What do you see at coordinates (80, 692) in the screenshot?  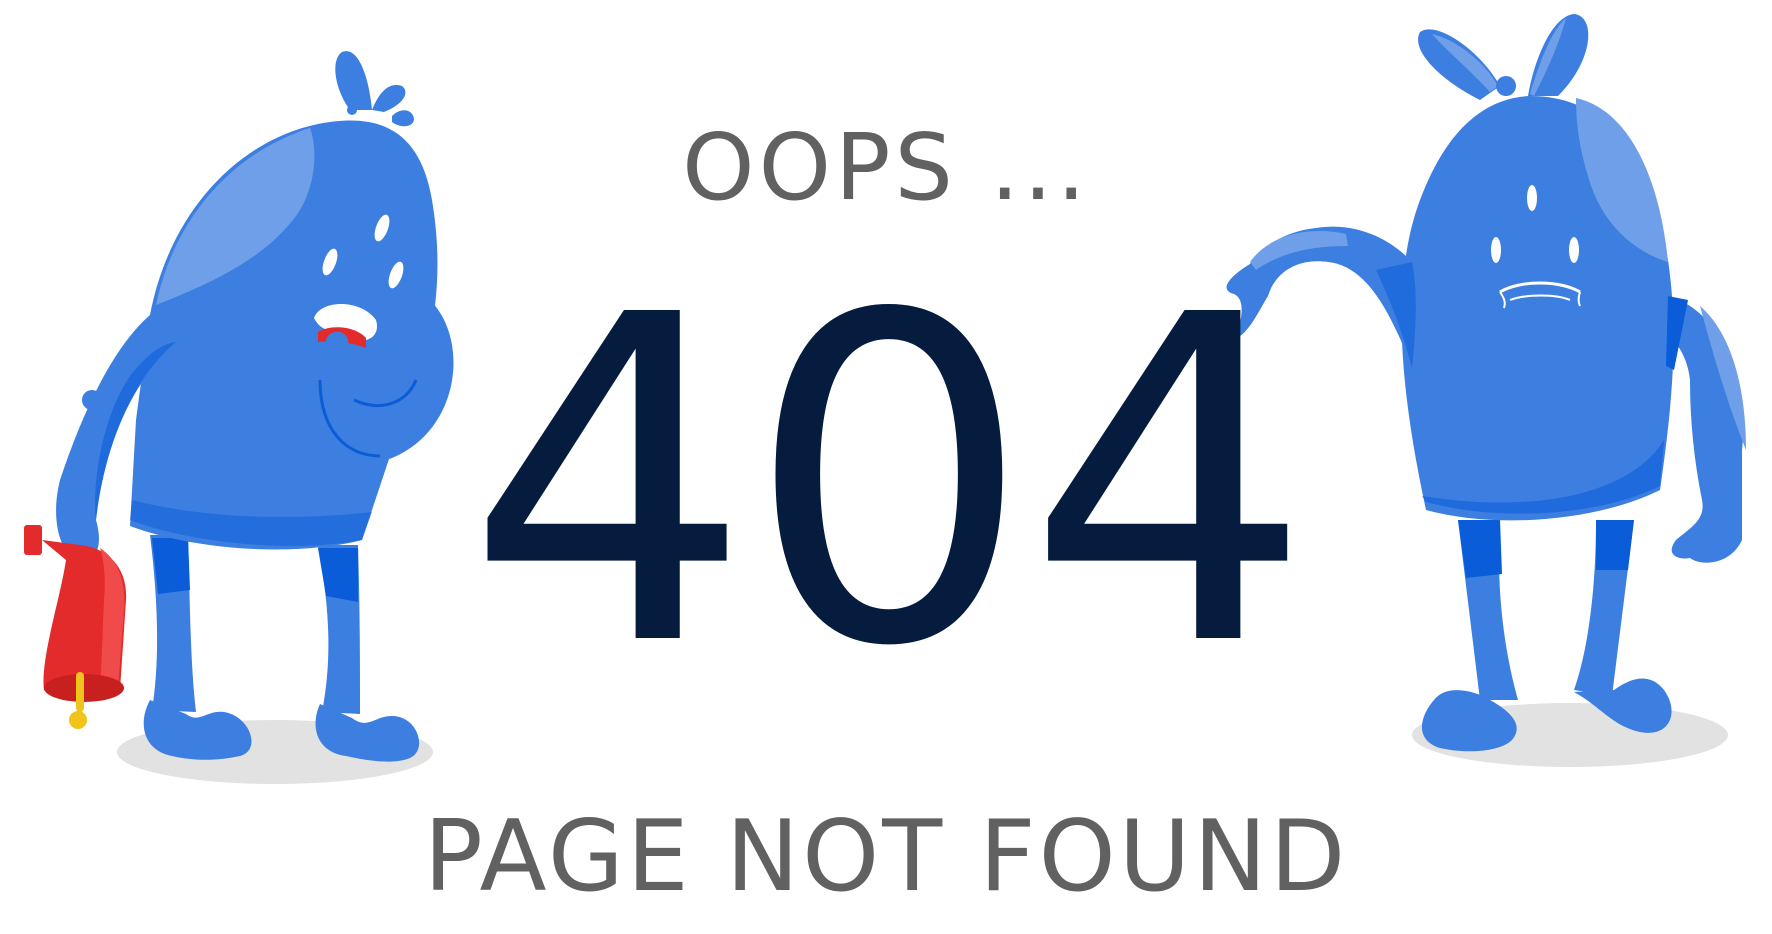 I see `bell-clapper` at bounding box center [80, 692].